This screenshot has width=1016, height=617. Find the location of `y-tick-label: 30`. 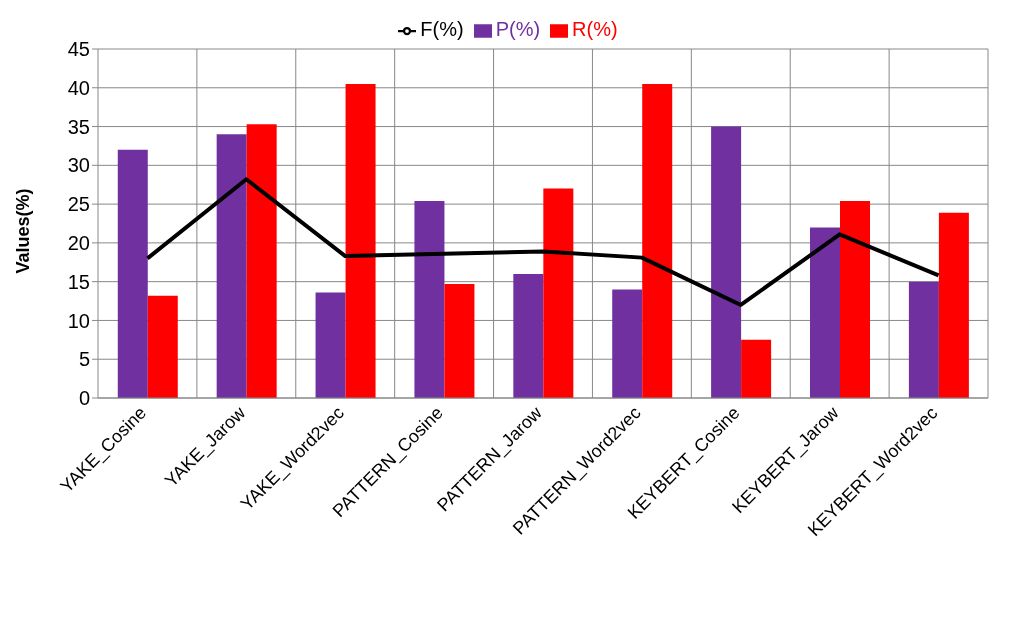

y-tick-label: 30 is located at coordinates (78, 165).